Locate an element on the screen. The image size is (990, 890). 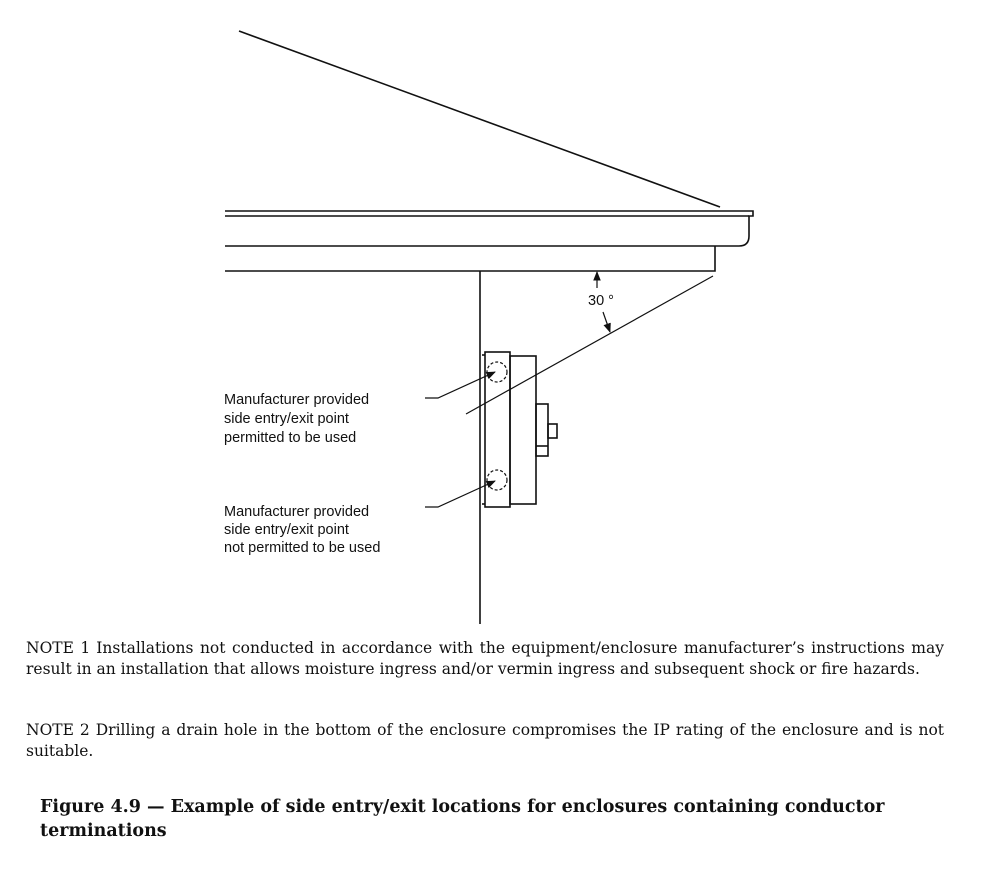
thirty-degree-line is located at coordinates (589, 345).